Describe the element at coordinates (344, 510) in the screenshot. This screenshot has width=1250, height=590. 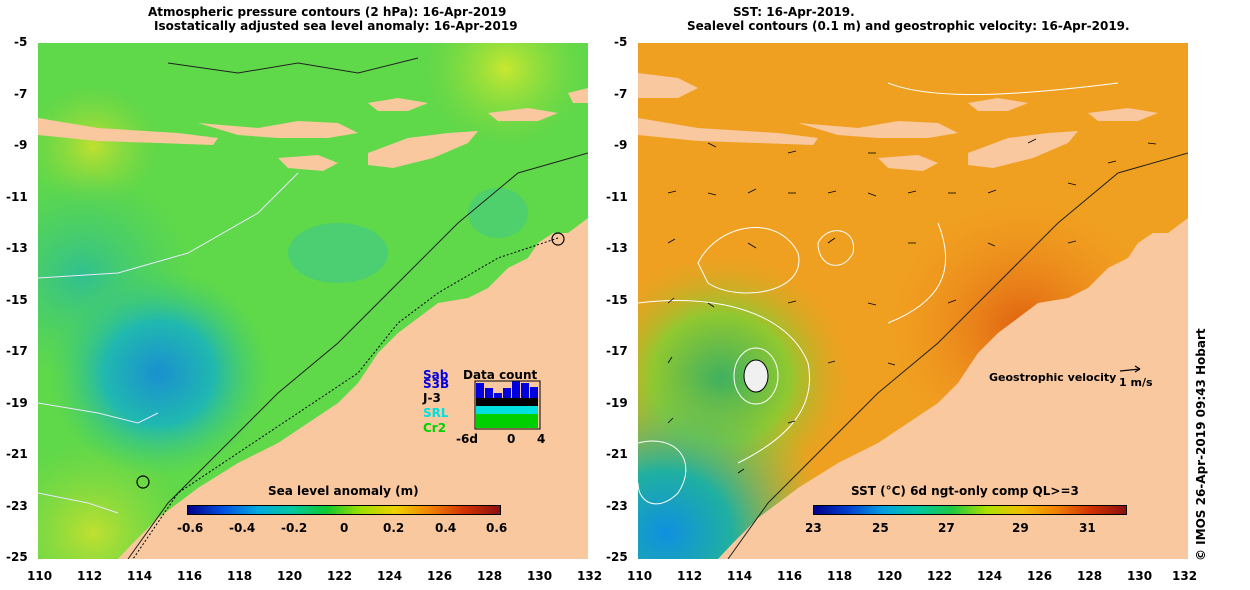
I see `left-colorbar` at that location.